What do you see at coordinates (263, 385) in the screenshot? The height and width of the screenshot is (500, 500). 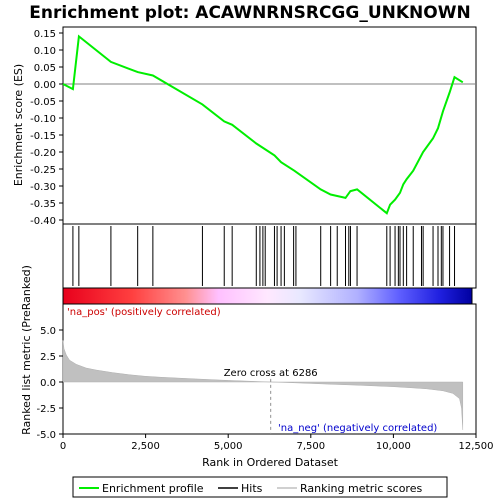 I see `ranking-metric-area` at bounding box center [263, 385].